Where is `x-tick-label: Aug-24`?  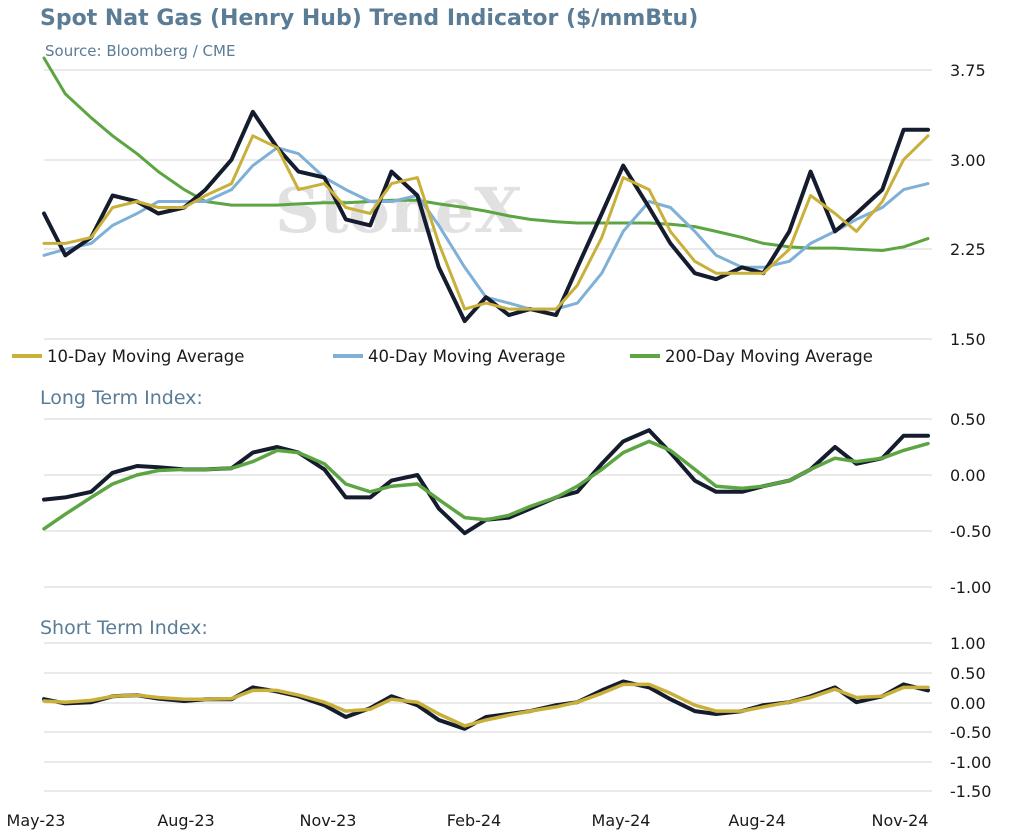
x-tick-label: Aug-24 is located at coordinates (756, 820).